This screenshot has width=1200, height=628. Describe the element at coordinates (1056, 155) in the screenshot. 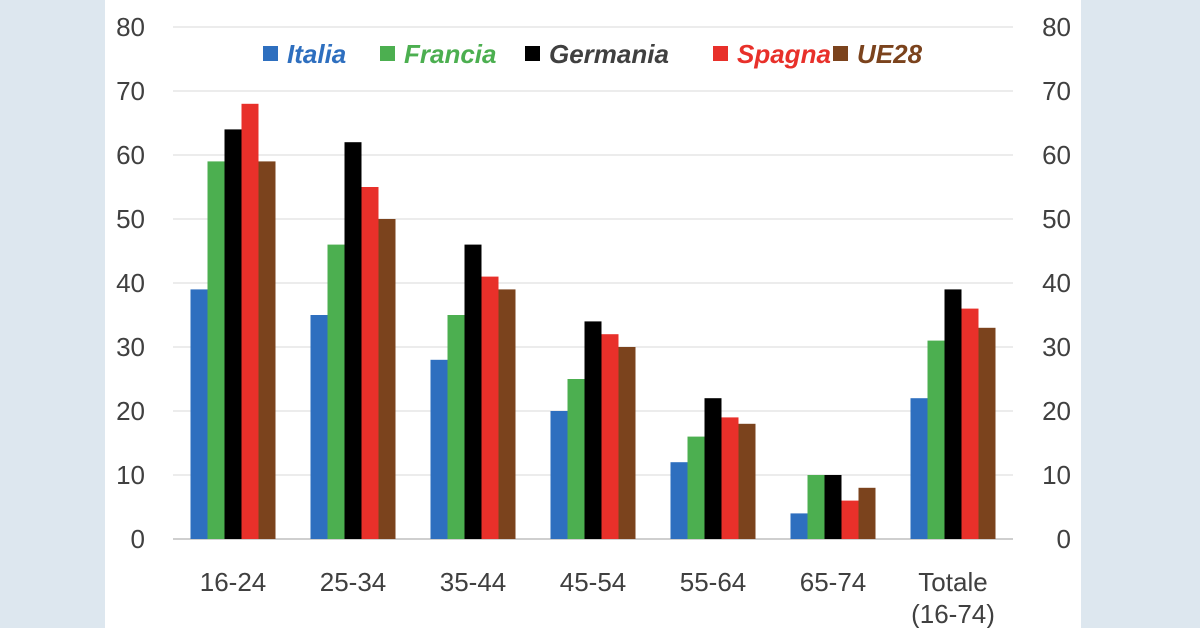

I see `y-tick-label-right: 60` at that location.